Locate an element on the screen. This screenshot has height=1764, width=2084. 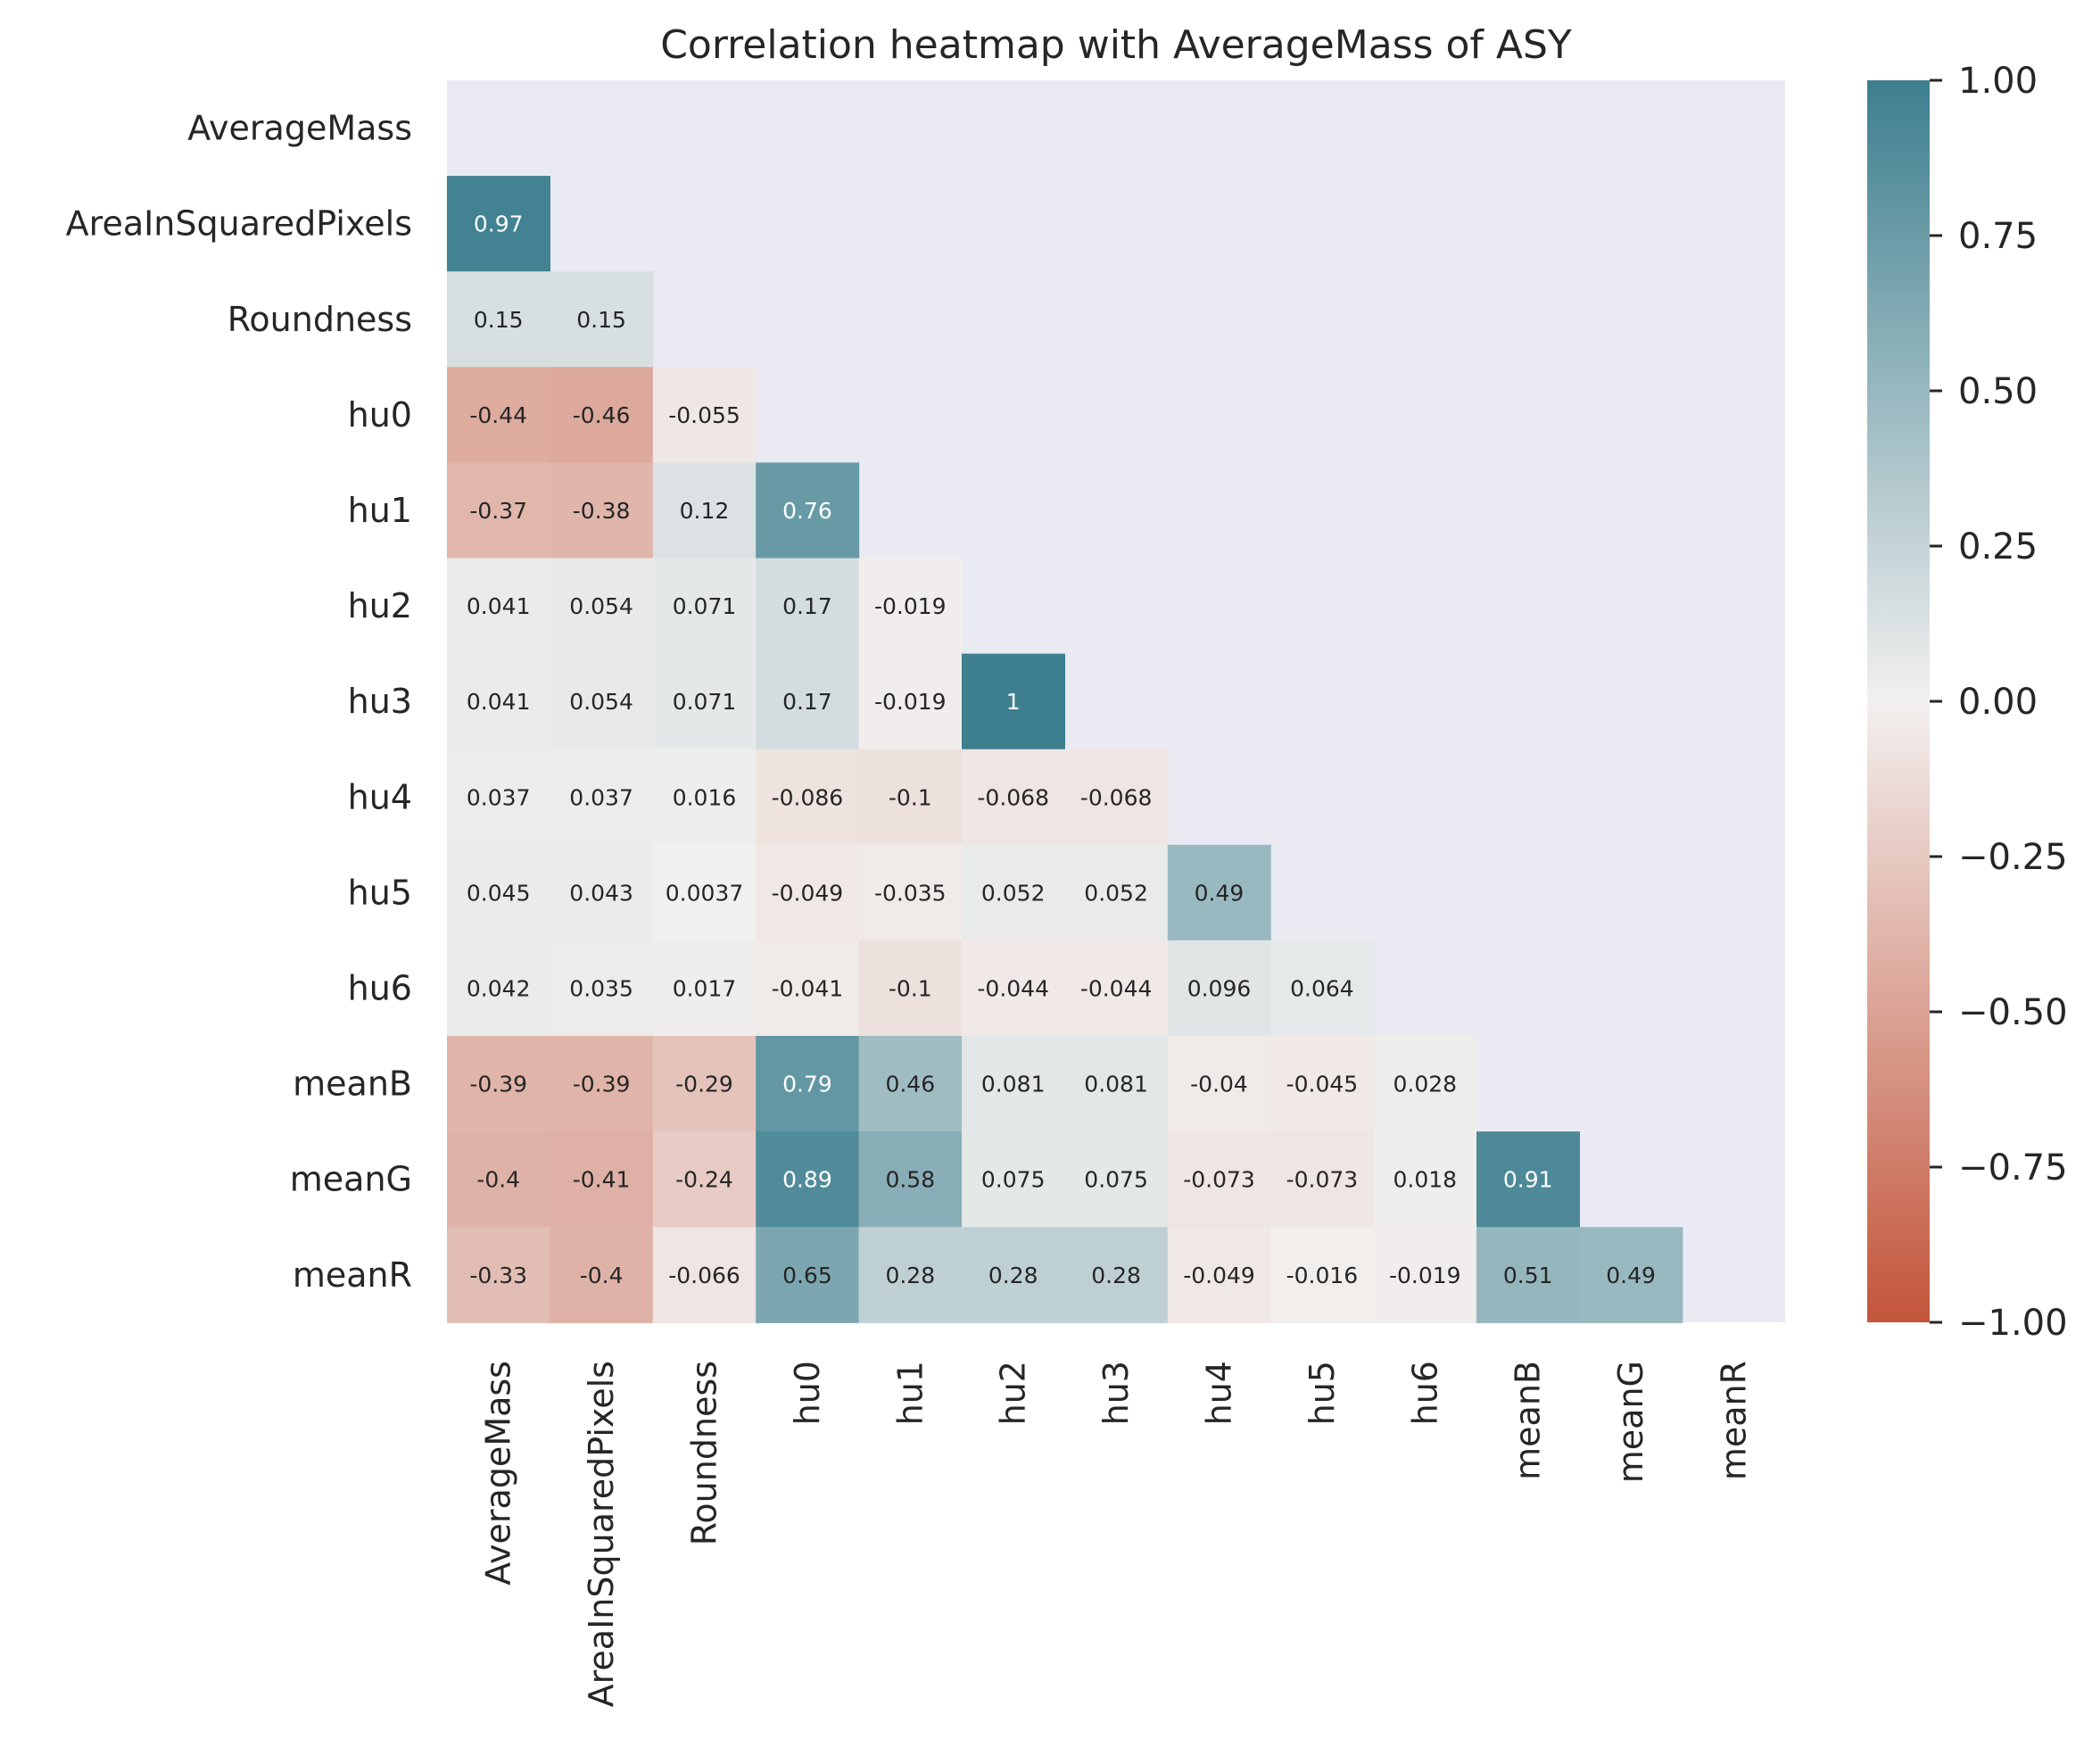
cell-annotation: -0.068 is located at coordinates (1116, 797).